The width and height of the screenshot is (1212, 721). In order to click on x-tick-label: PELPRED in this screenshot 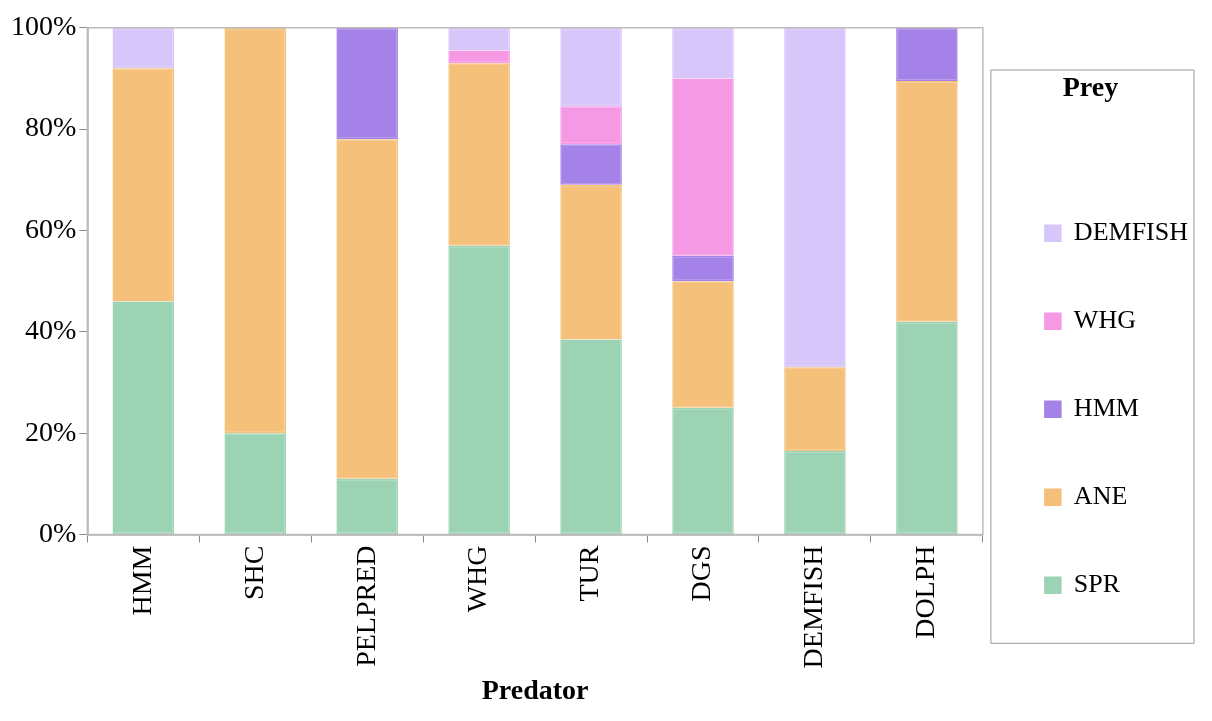, I will do `click(365, 606)`.